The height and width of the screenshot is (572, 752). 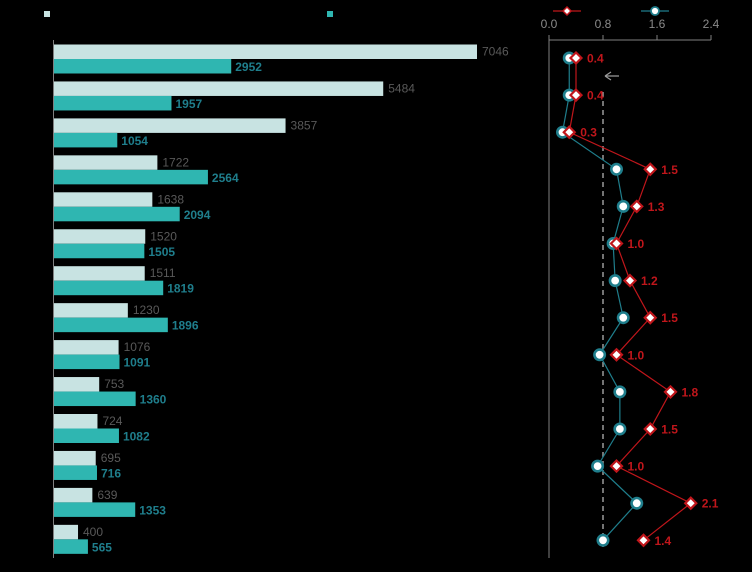 I want to click on point-label-series-red-1: 0.4, so click(x=595, y=59).